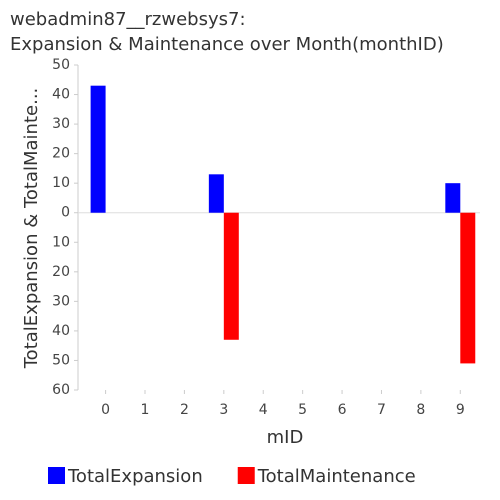  What do you see at coordinates (285, 437) in the screenshot?
I see `x-axis-label: mID` at bounding box center [285, 437].